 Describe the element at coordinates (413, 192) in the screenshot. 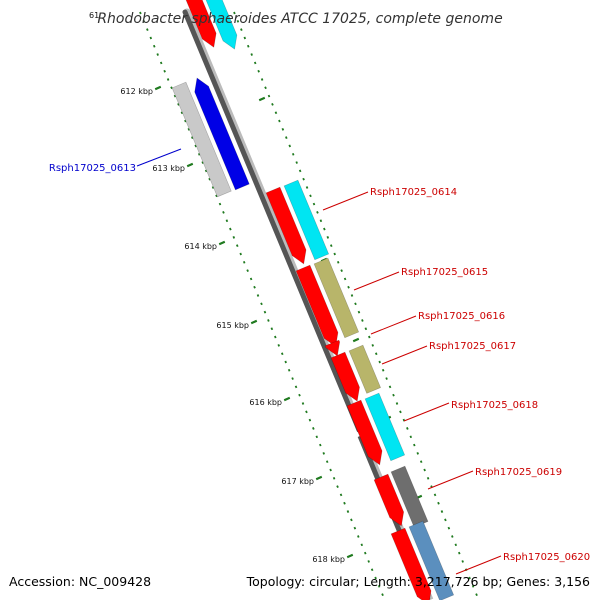

I see `gene-label-0614: Rsph17025_0614` at that location.